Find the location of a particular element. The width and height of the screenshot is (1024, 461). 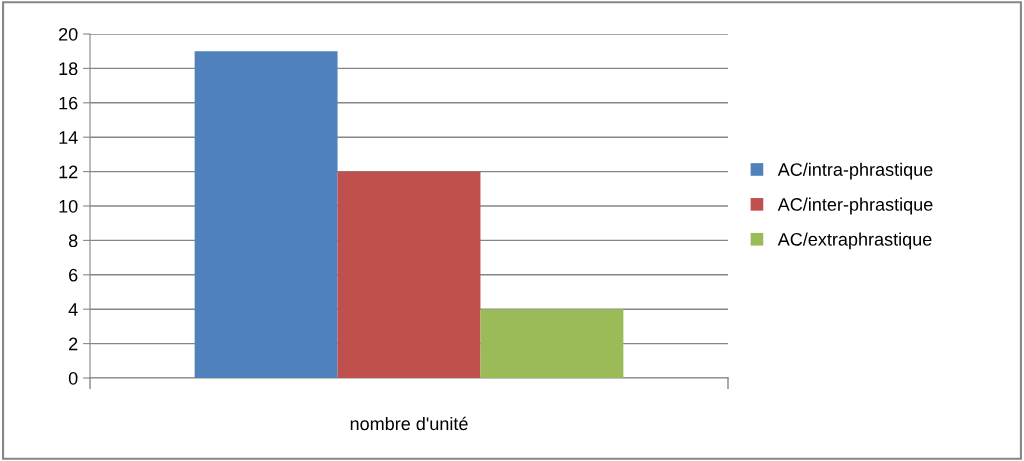

y-tick-label: 14 is located at coordinates (68, 137).